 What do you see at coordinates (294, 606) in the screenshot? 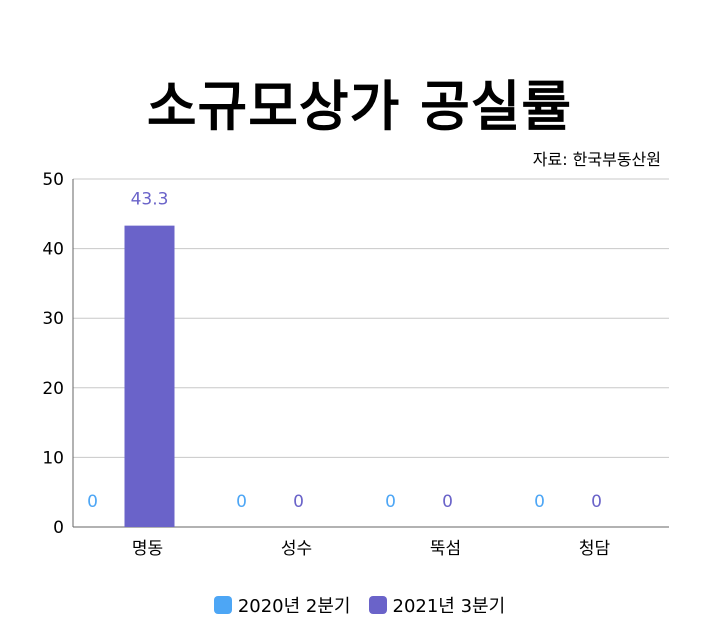
I see `legend-label-series-1: 2020년 2분기` at bounding box center [294, 606].